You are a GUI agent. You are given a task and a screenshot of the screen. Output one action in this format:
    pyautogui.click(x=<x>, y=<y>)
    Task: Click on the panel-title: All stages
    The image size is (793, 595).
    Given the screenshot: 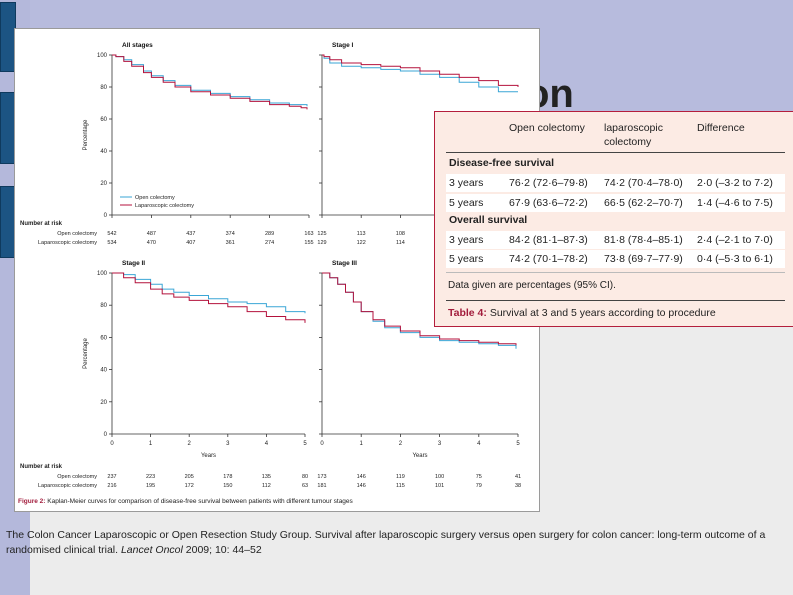 What is the action you would take?
    pyautogui.click(x=137, y=45)
    